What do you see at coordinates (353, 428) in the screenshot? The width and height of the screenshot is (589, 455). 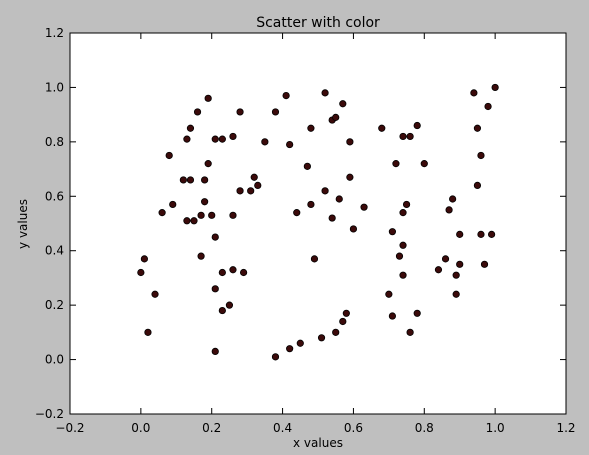 I see `x-tick-label: 0.6` at bounding box center [353, 428].